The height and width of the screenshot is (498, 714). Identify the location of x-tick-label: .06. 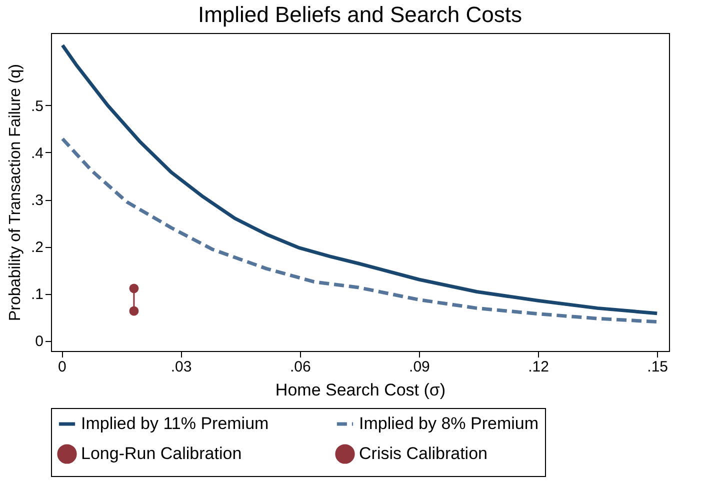
(300, 367).